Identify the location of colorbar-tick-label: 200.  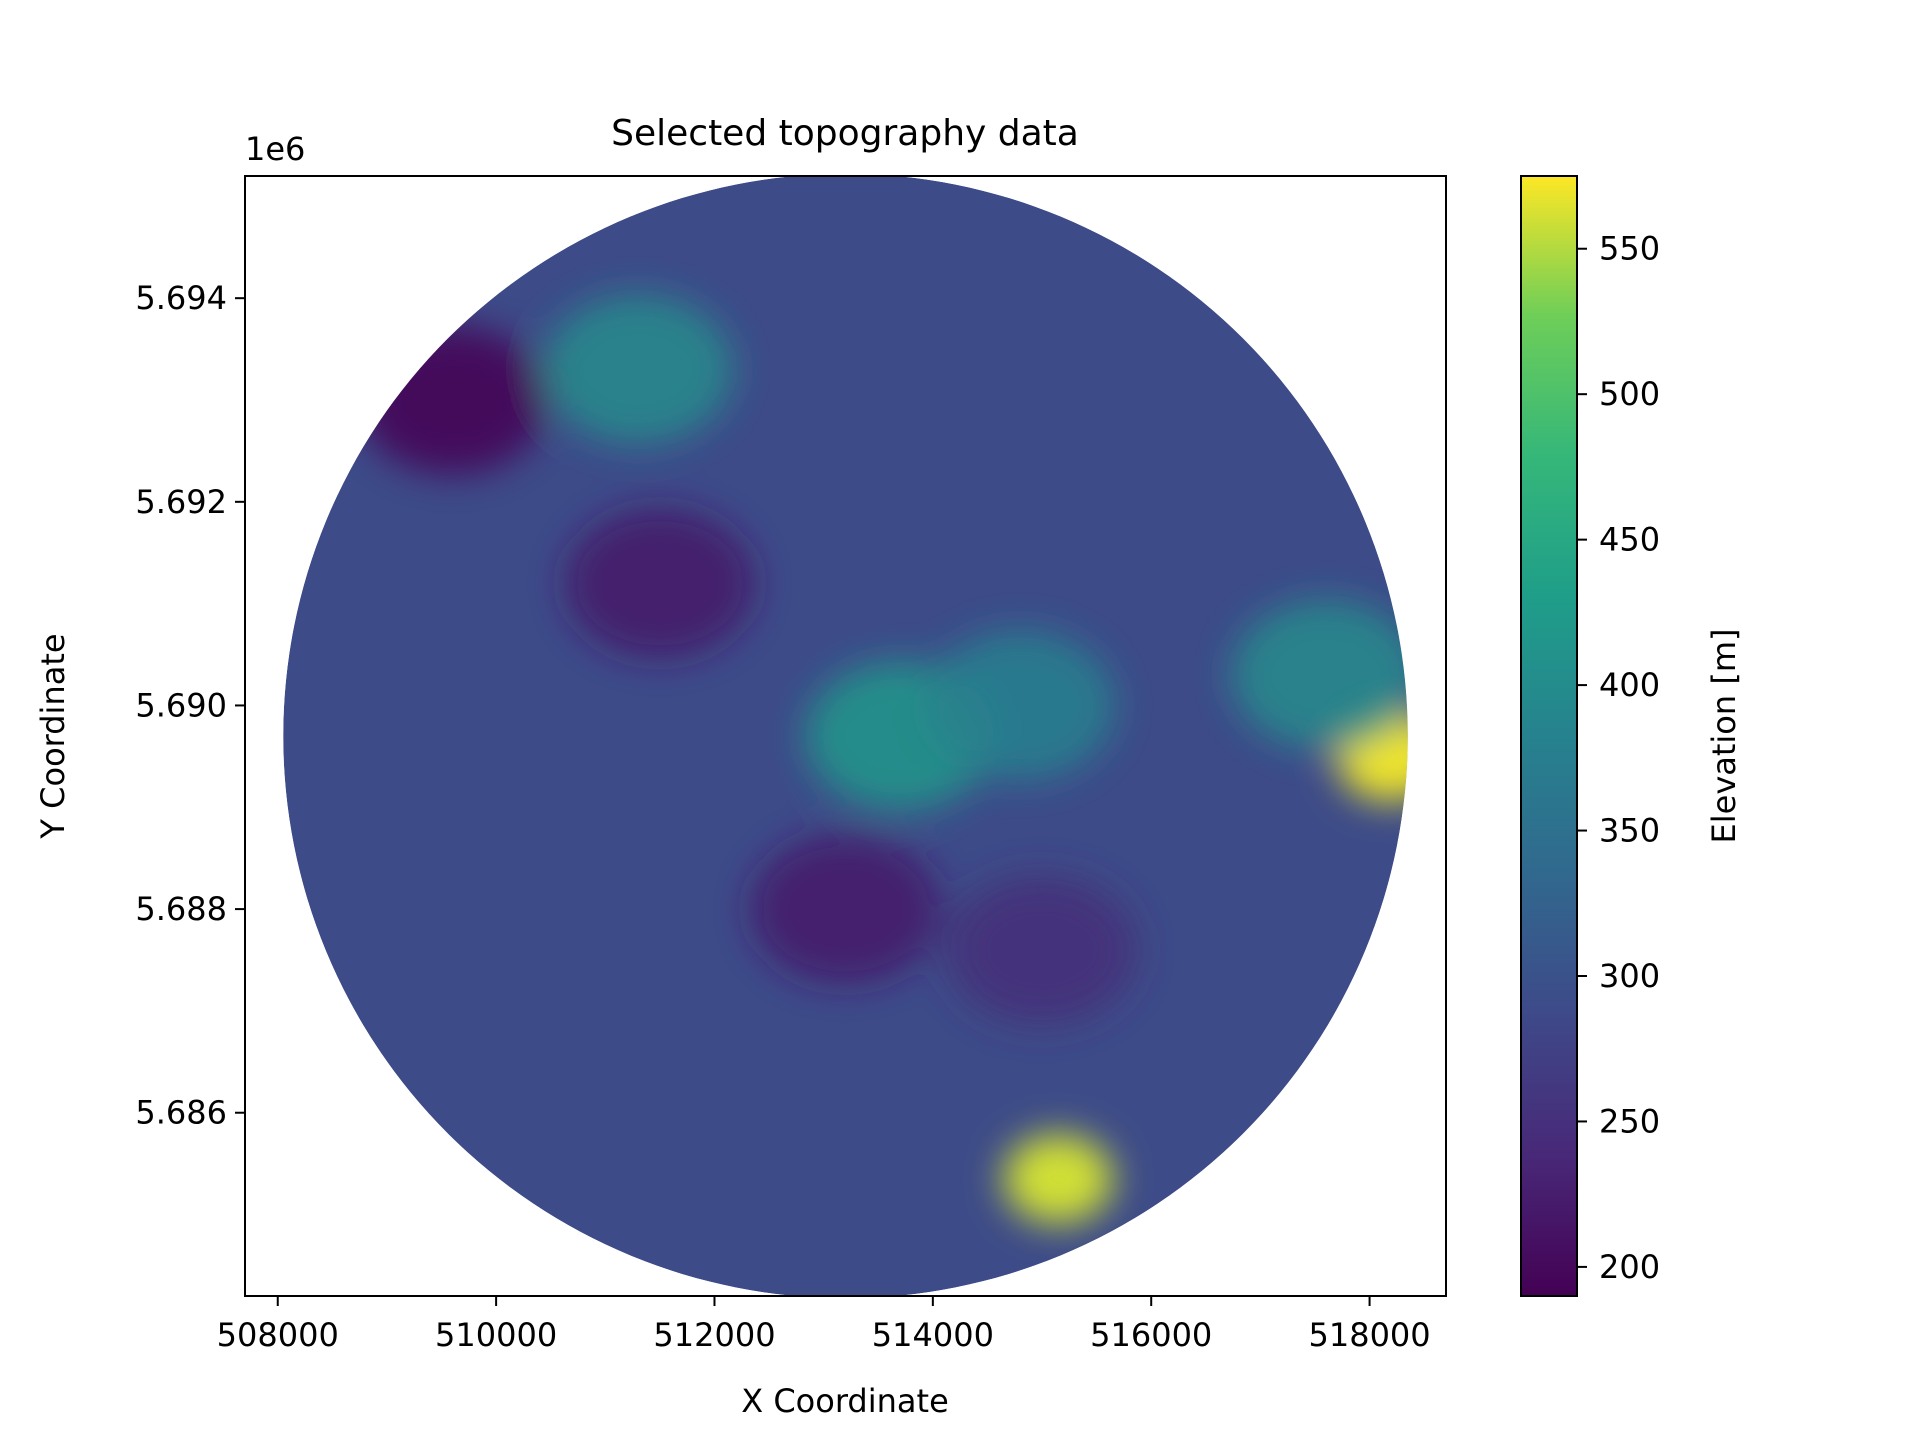
(1629, 1267).